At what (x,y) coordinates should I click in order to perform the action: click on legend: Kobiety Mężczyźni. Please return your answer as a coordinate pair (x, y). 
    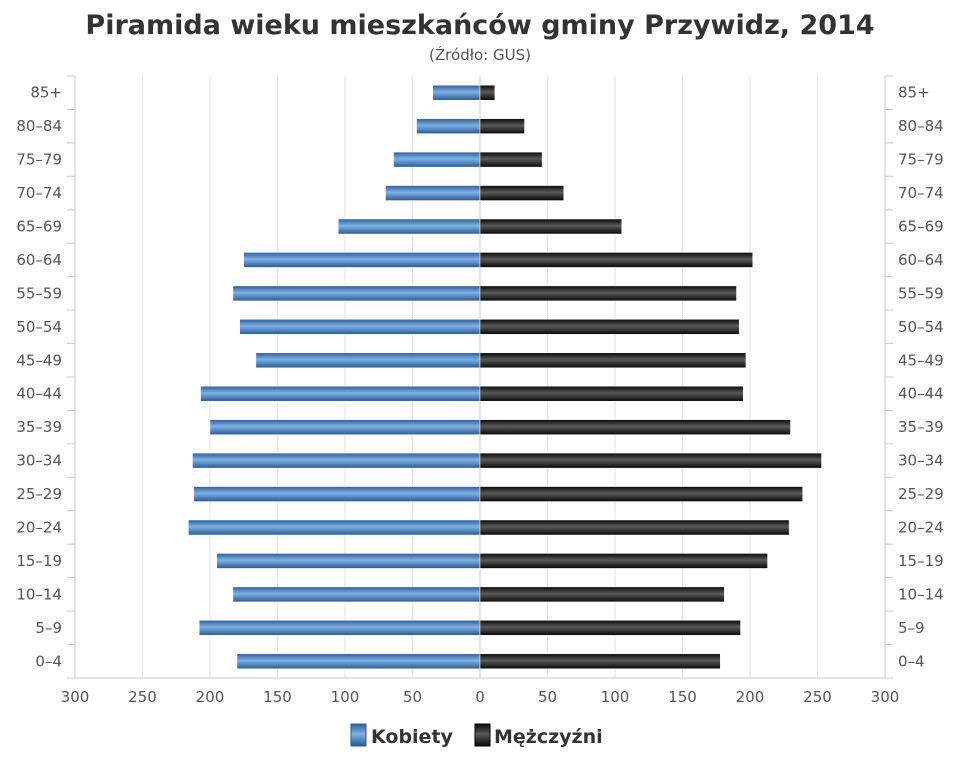
    Looking at the image, I should click on (476, 735).